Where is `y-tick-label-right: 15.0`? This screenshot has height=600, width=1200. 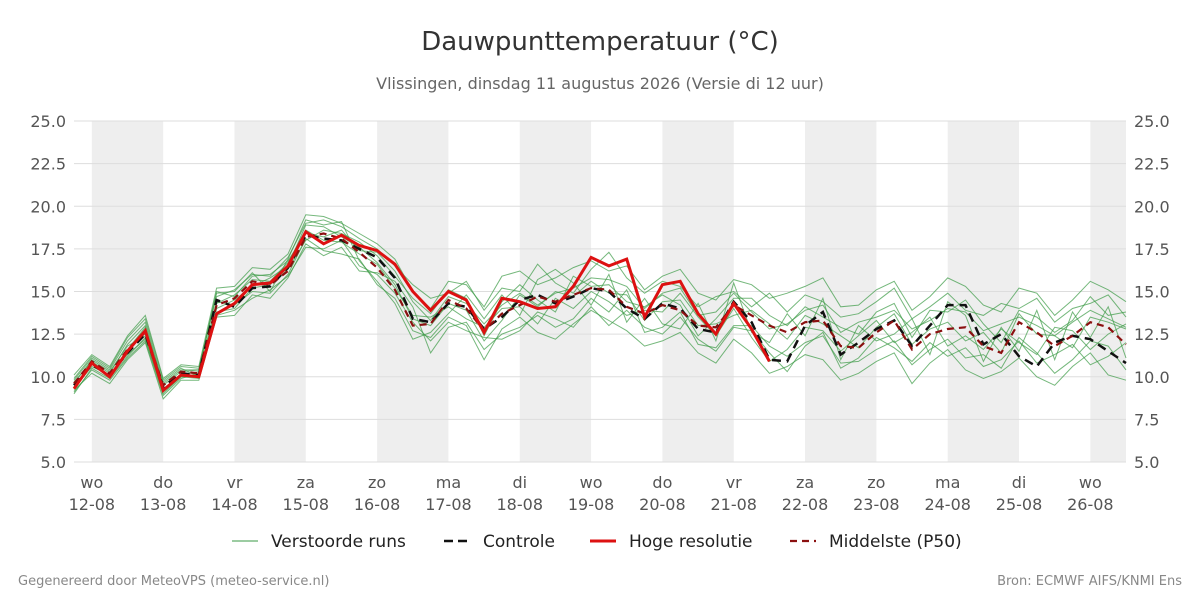 y-tick-label-right: 15.0 is located at coordinates (1152, 292).